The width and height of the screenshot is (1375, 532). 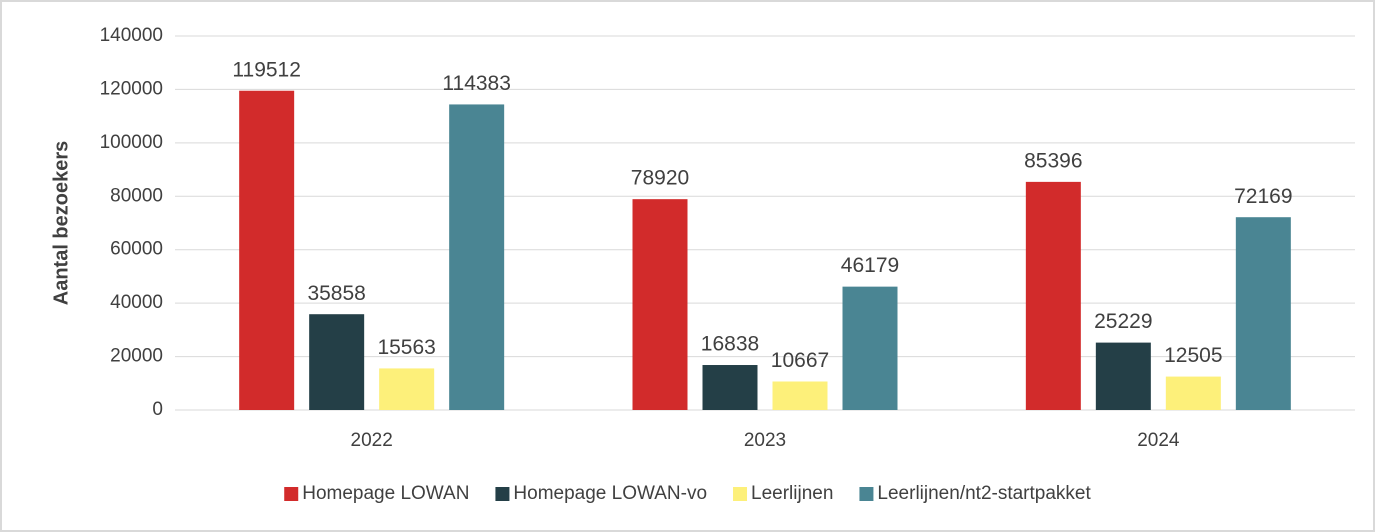 What do you see at coordinates (136, 356) in the screenshot?
I see `y-tick-label: 20000` at bounding box center [136, 356].